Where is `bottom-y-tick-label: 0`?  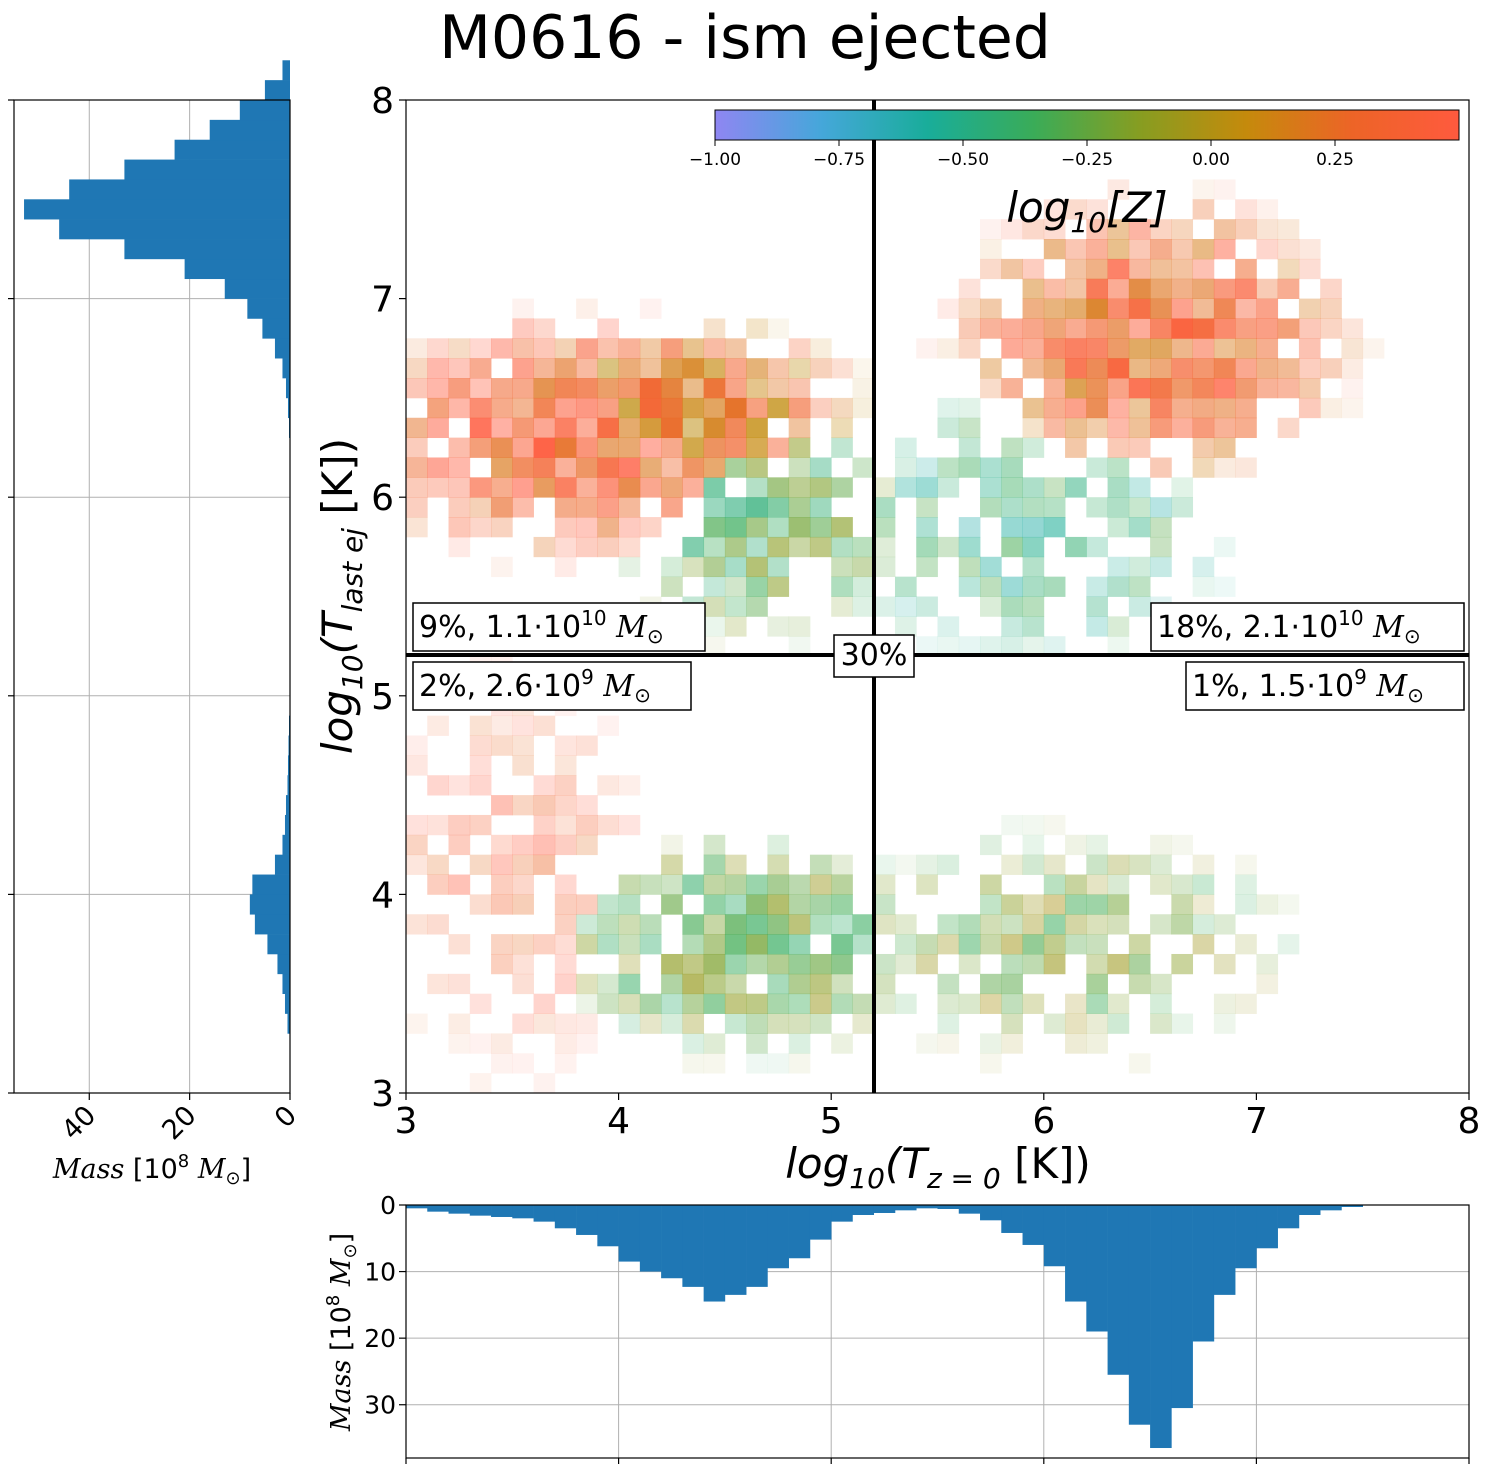
bottom-y-tick-label: 0 is located at coordinates (388, 1205).